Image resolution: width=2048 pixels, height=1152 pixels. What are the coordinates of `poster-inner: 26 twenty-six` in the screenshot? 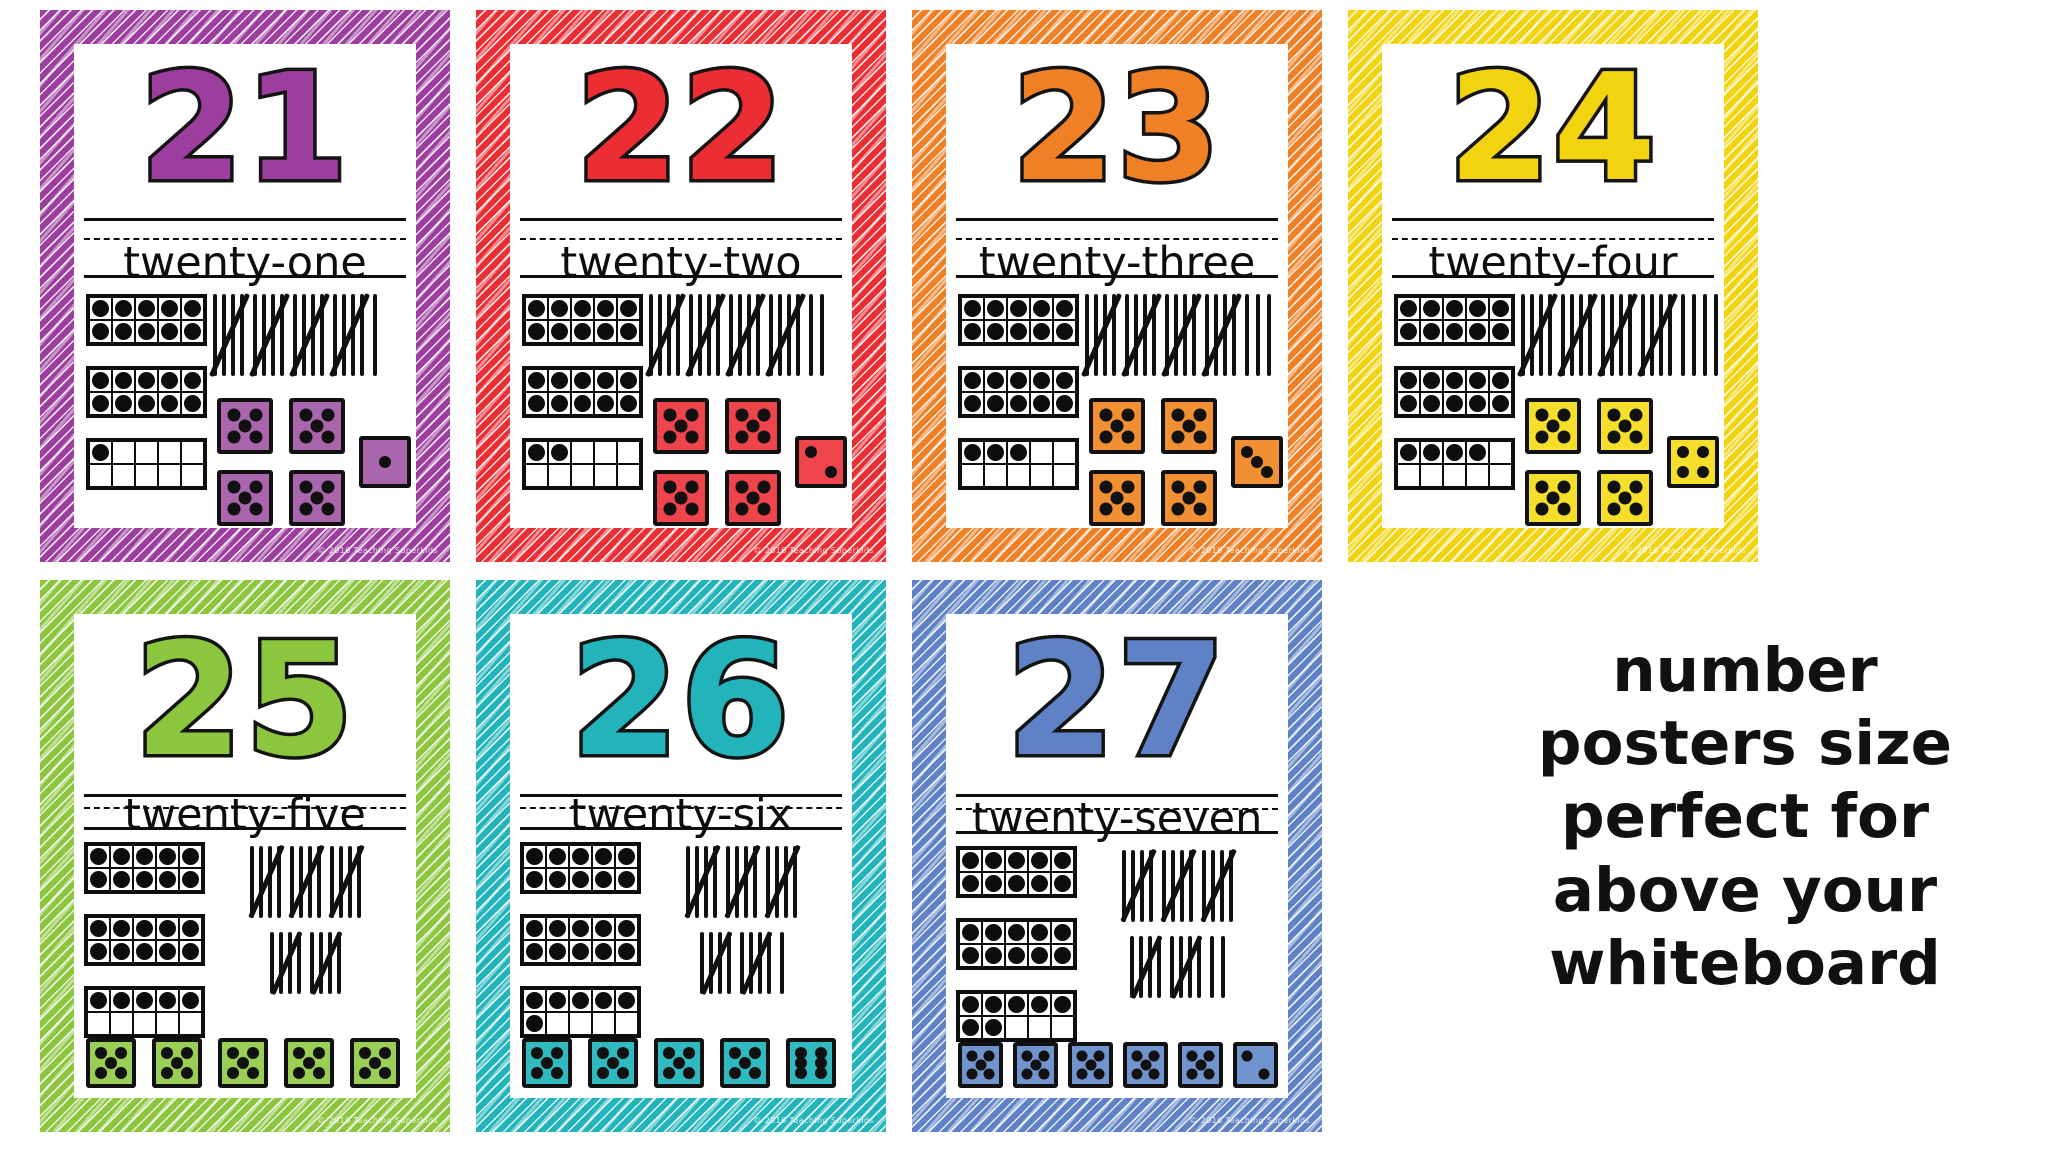 It's located at (681, 855).